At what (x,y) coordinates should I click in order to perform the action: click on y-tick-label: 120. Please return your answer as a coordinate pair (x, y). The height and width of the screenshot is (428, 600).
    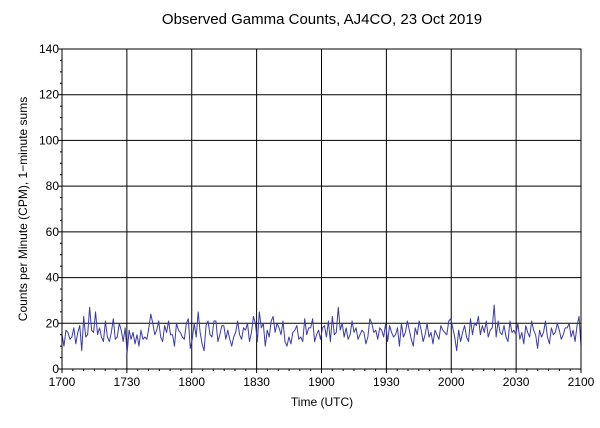
    Looking at the image, I should click on (49, 95).